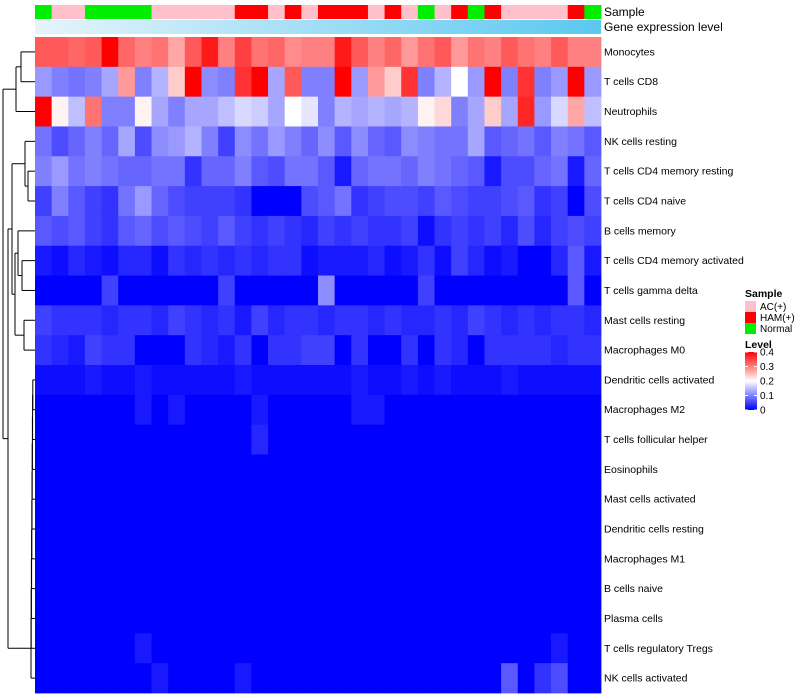 Image resolution: width=800 pixels, height=700 pixels. Describe the element at coordinates (758, 345) in the screenshot. I see `legend-title-level: Level` at that location.